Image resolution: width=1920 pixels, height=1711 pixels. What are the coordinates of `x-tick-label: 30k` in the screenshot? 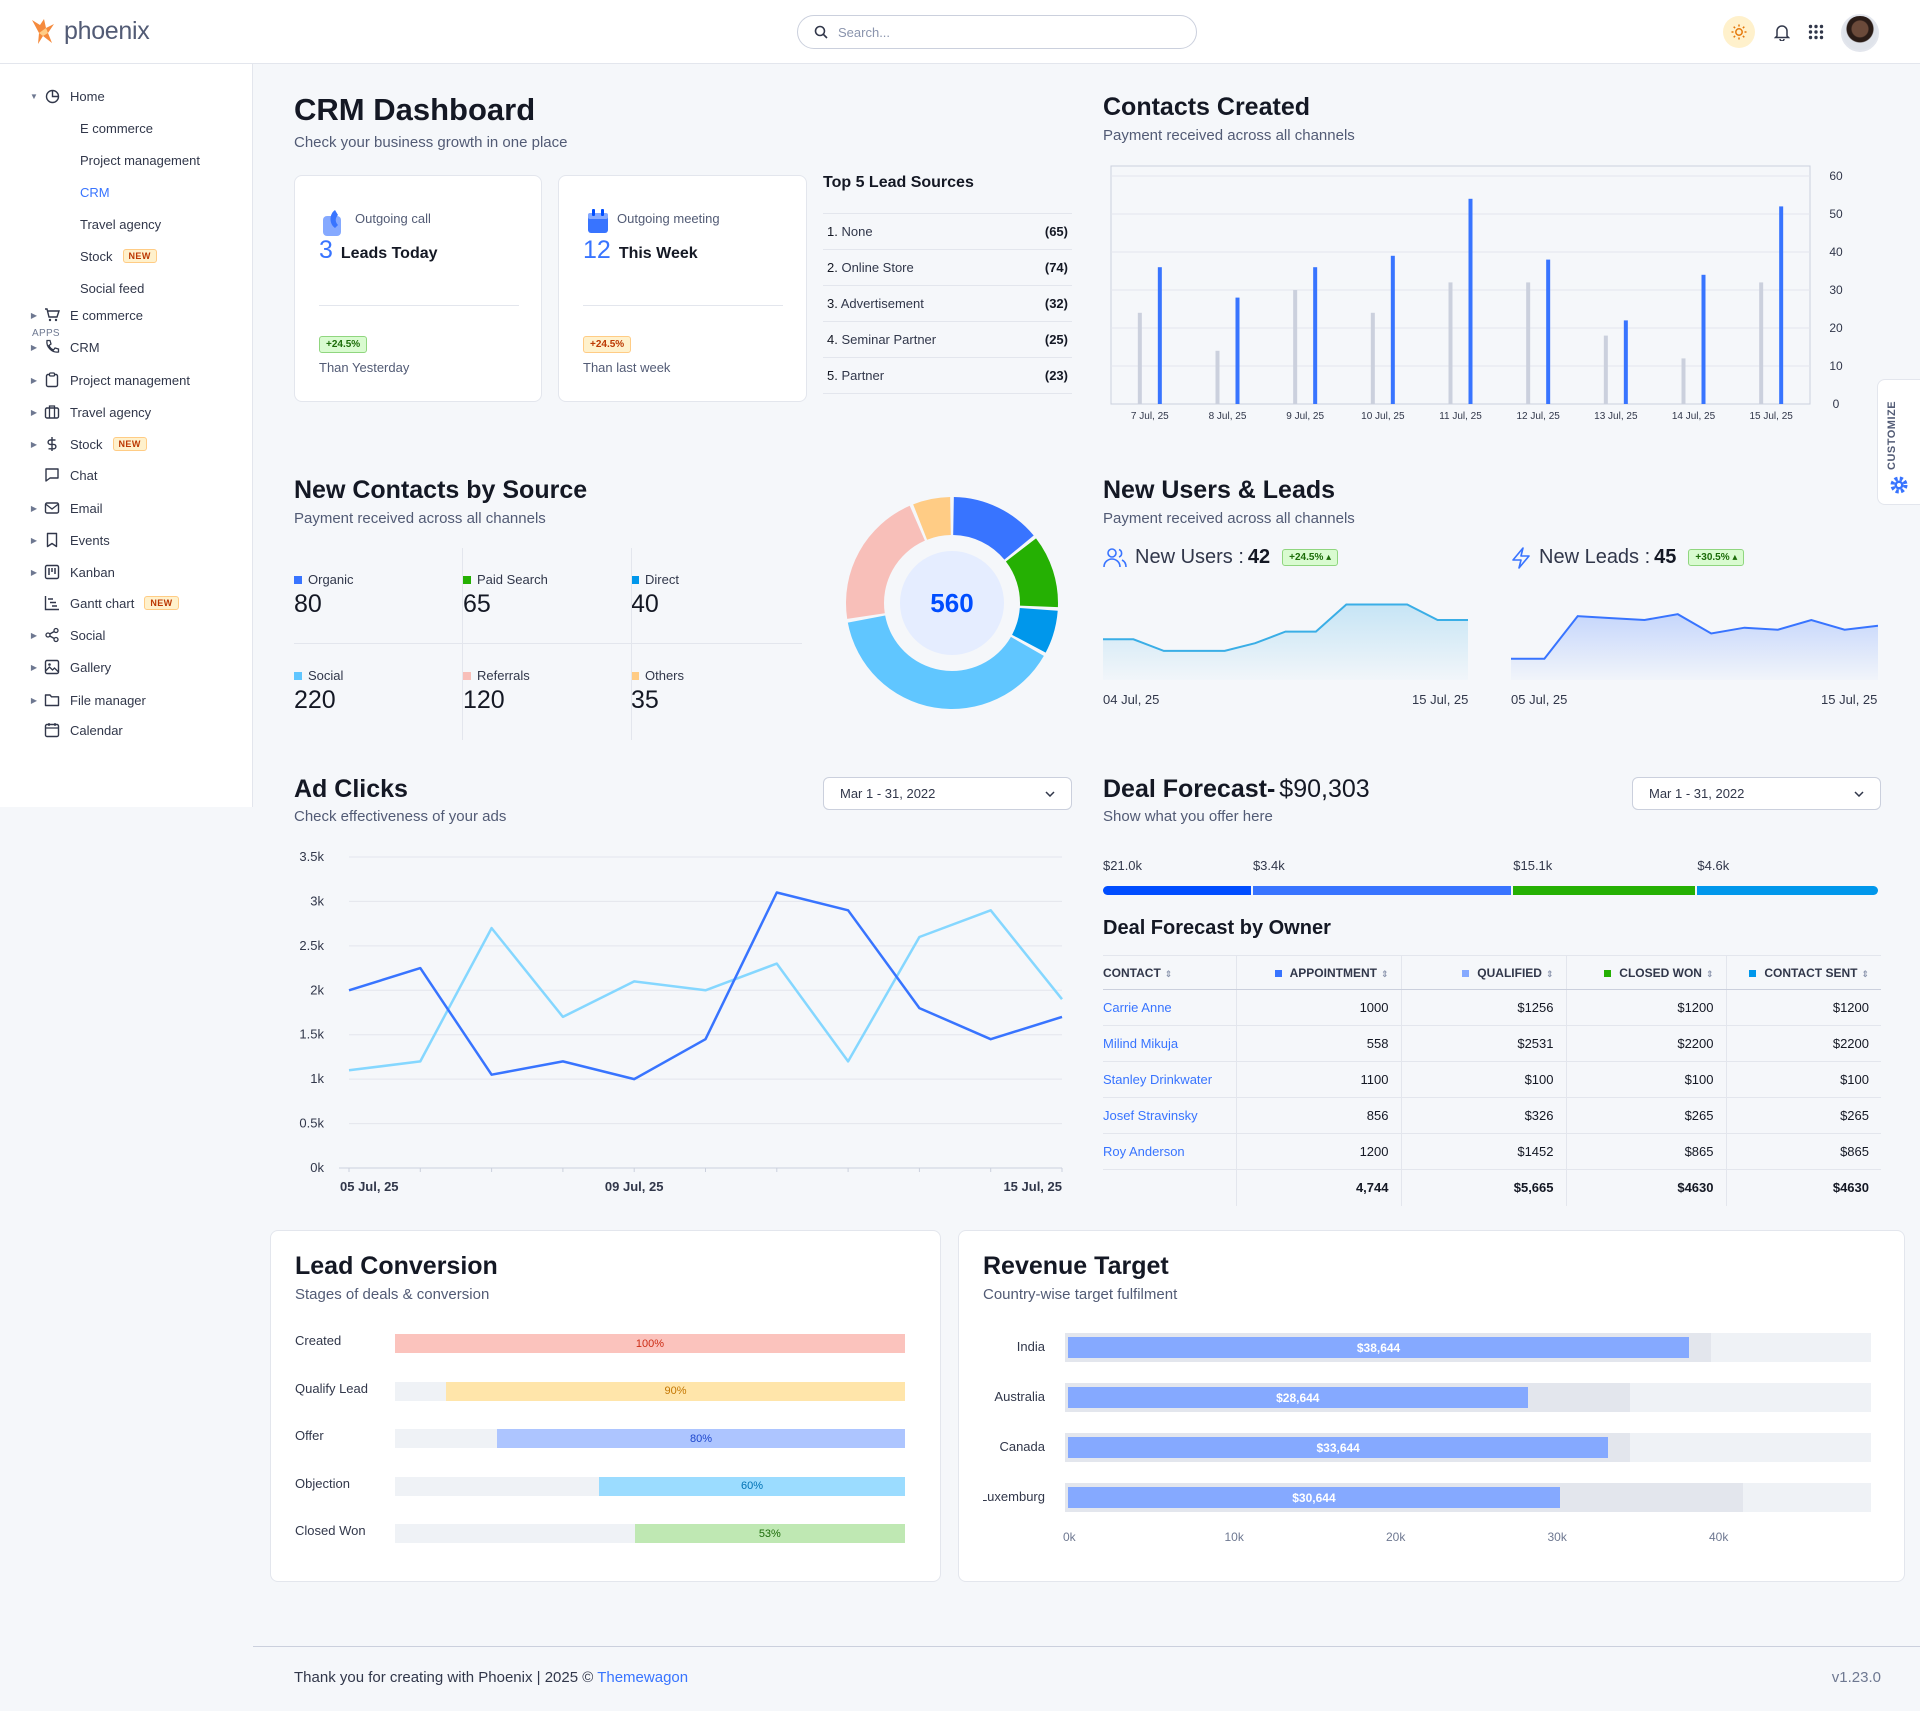 It's located at (1557, 1537).